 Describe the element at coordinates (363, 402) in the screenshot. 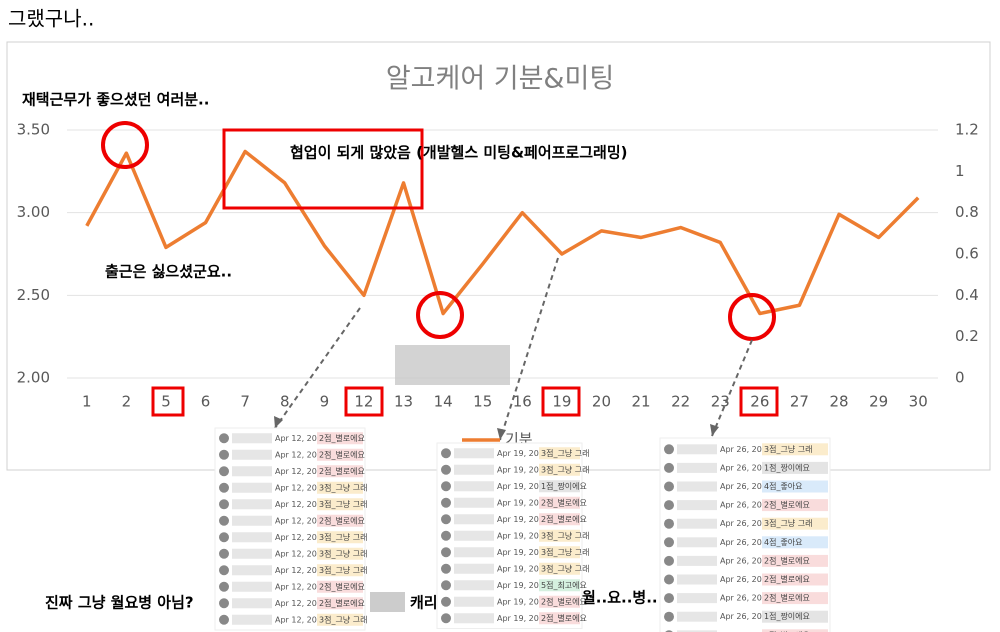

I see `x-tick-label: 12` at that location.